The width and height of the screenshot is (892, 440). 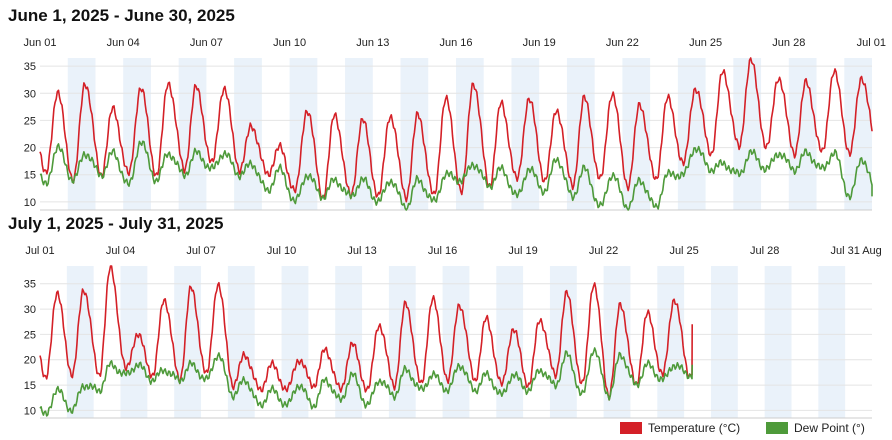 I want to click on x-tick-label: Aug, so click(x=872, y=251).